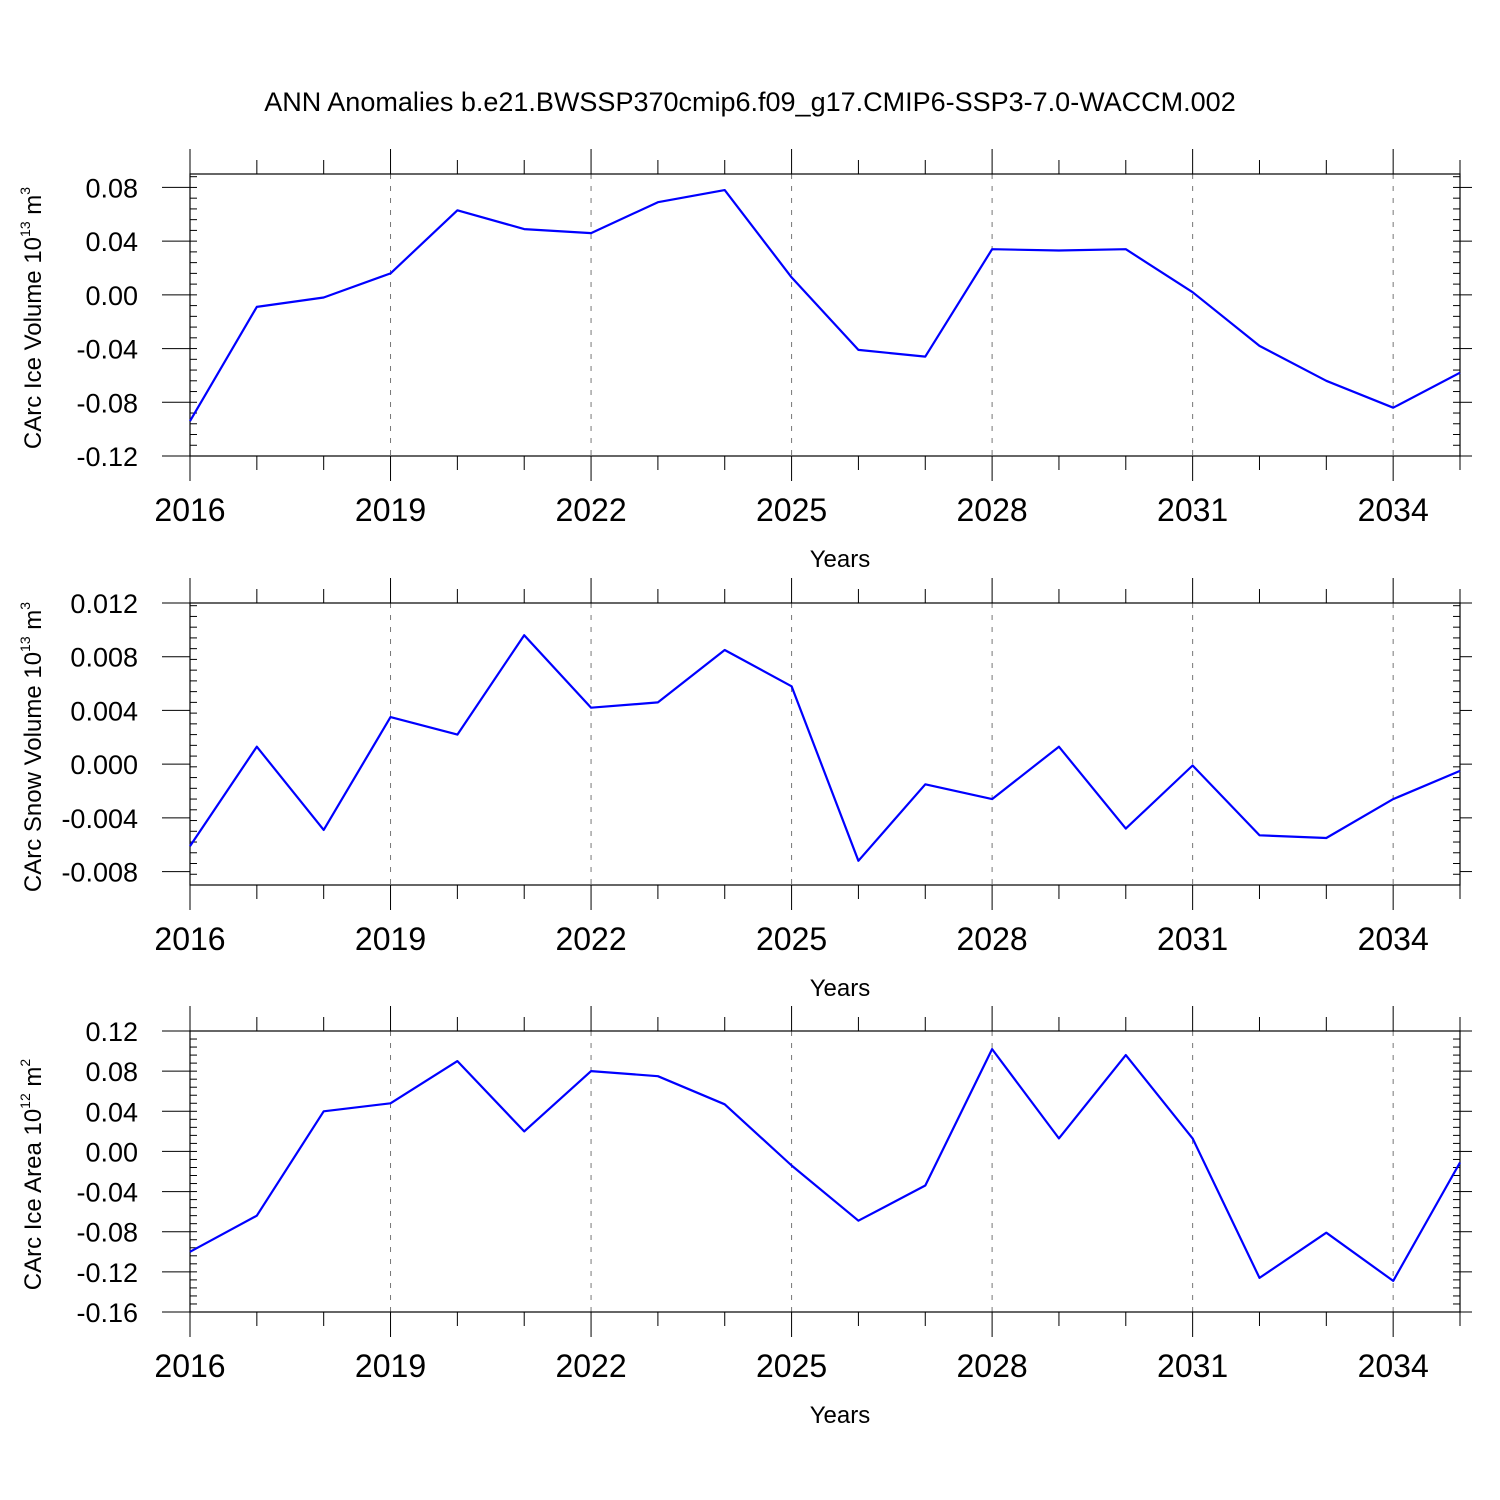  I want to click on y-tick-label: 0.004, so click(104, 711).